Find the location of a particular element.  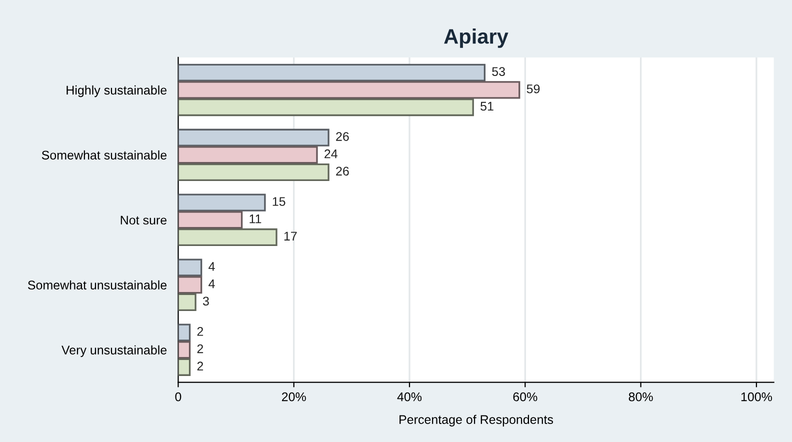

chart-title: Apiary is located at coordinates (476, 38).